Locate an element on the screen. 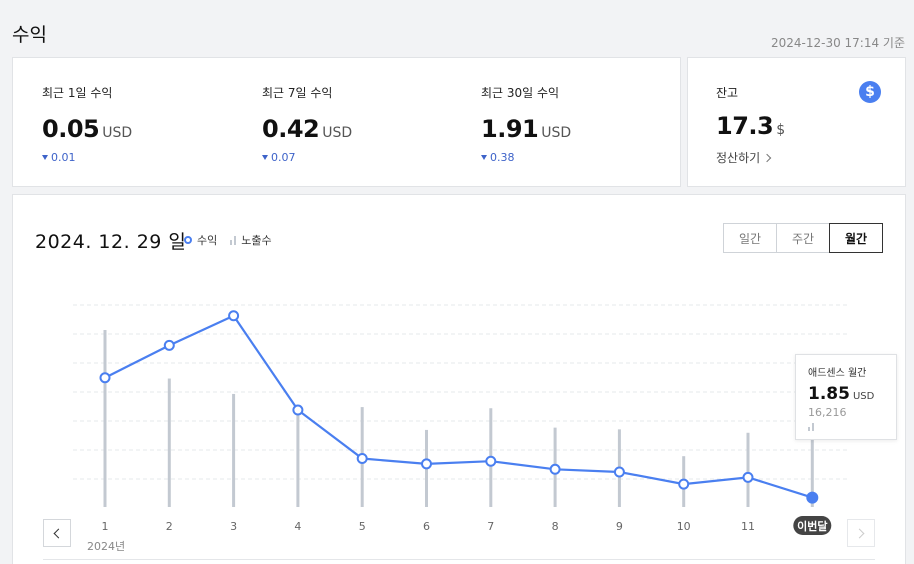  tooltip-impressions: 16,216 is located at coordinates (827, 412).